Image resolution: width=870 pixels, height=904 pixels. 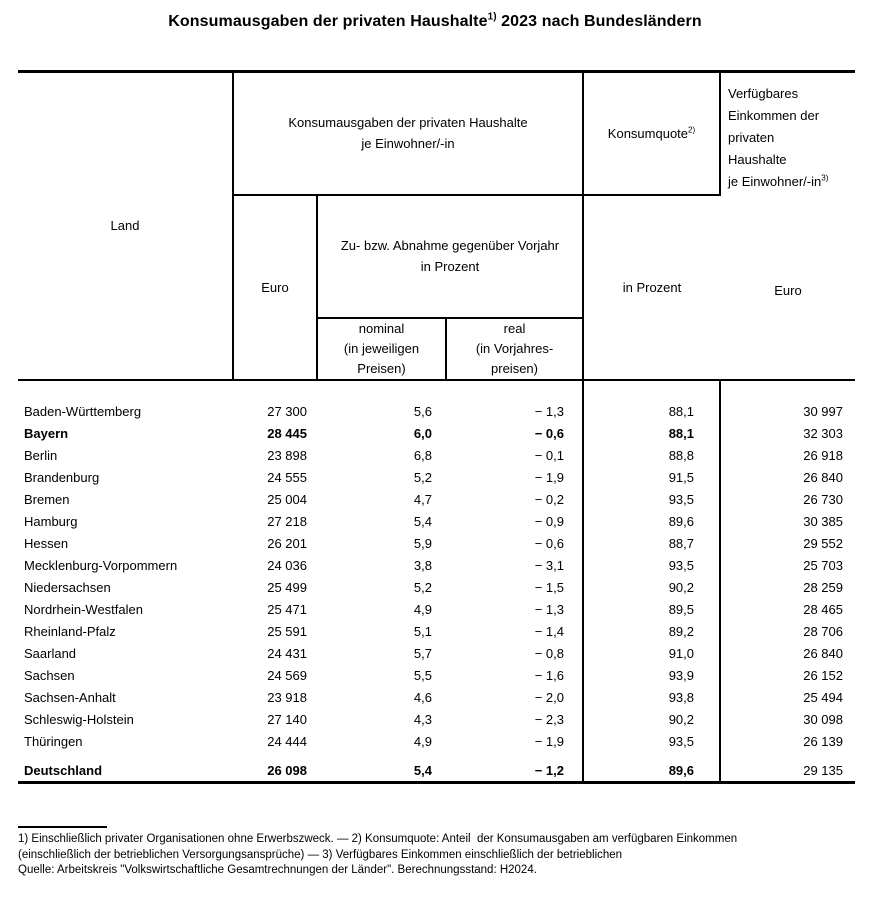 What do you see at coordinates (549, 587) in the screenshot?
I see `cell-real: − 1,5` at bounding box center [549, 587].